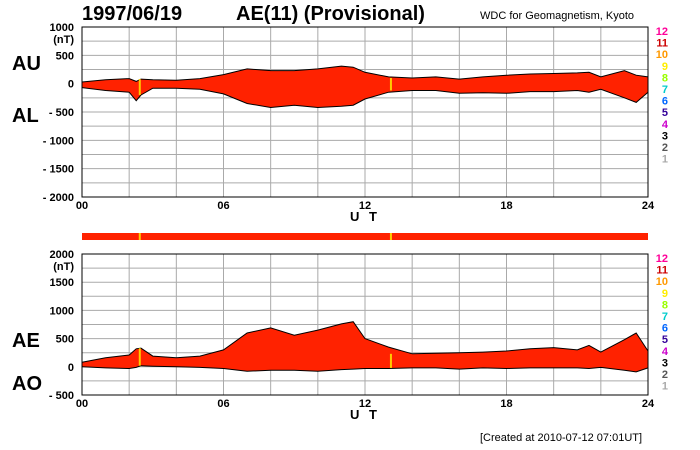 The height and width of the screenshot is (450, 700). What do you see at coordinates (662, 271) in the screenshot?
I see `ae-ao-station-label: 11` at bounding box center [662, 271].